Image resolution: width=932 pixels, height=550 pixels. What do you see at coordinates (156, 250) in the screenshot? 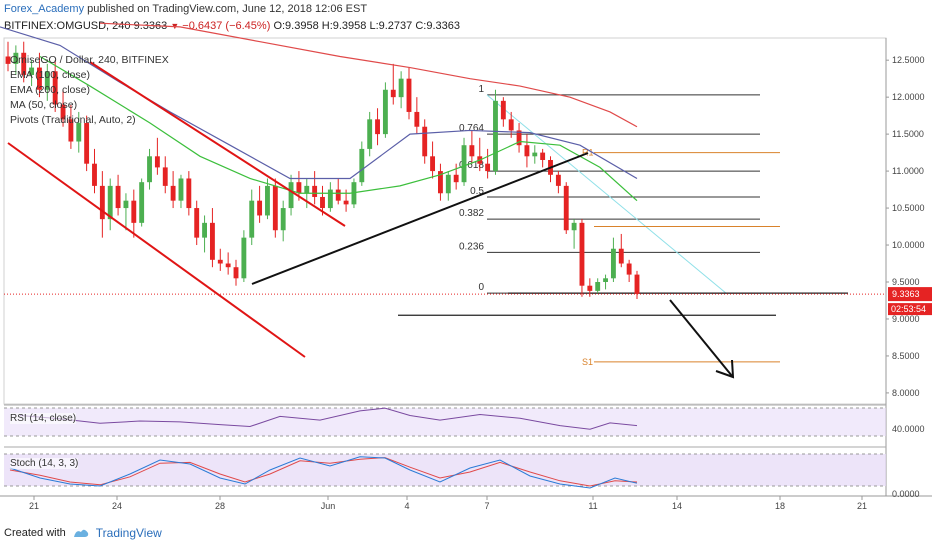
I see `channel-lower-line` at bounding box center [156, 250].